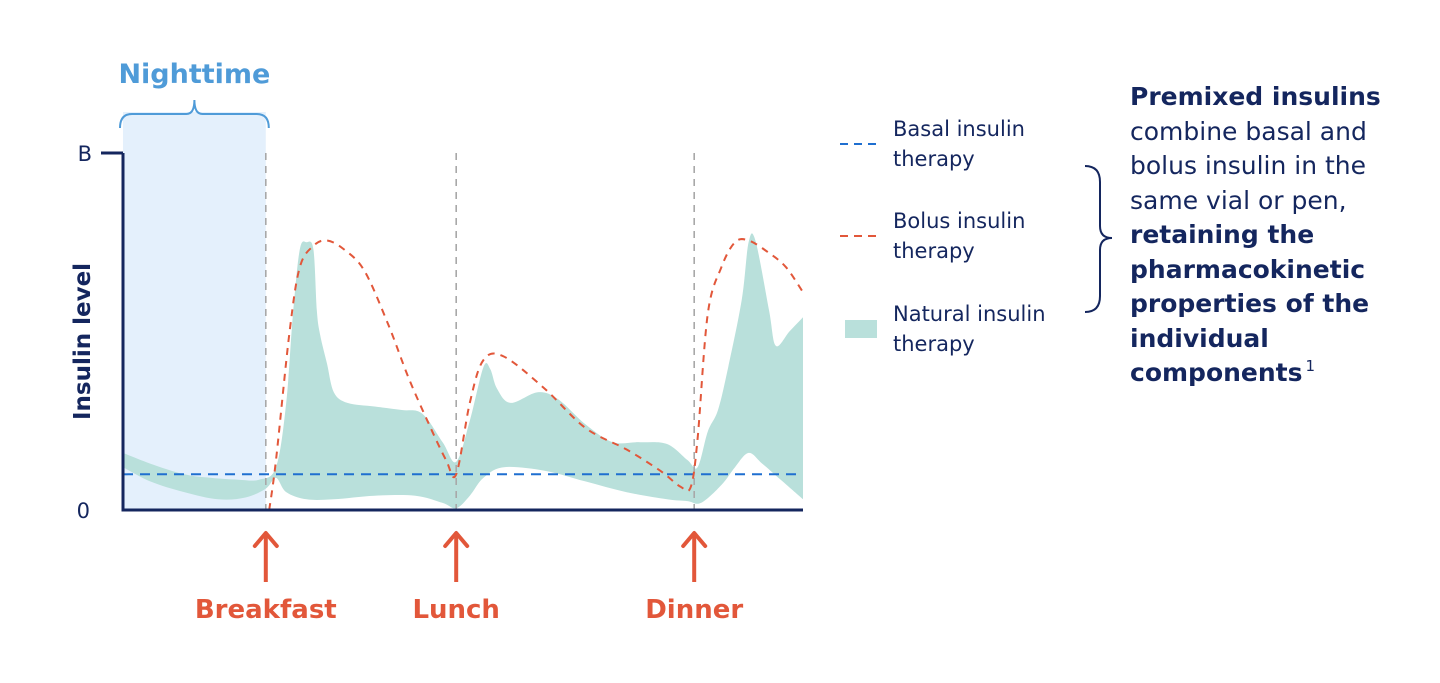  Describe the element at coordinates (194, 311) in the screenshot. I see `nighttime-region` at that location.